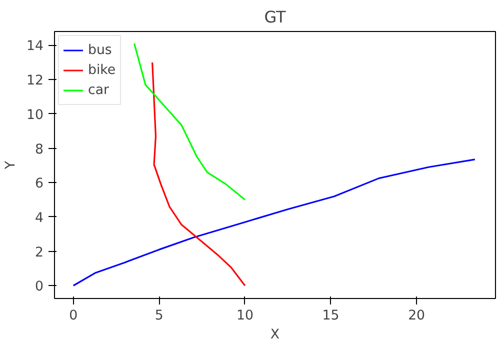 The image size is (504, 349). Describe the element at coordinates (417, 316) in the screenshot. I see `x-tick-label: 20` at that location.